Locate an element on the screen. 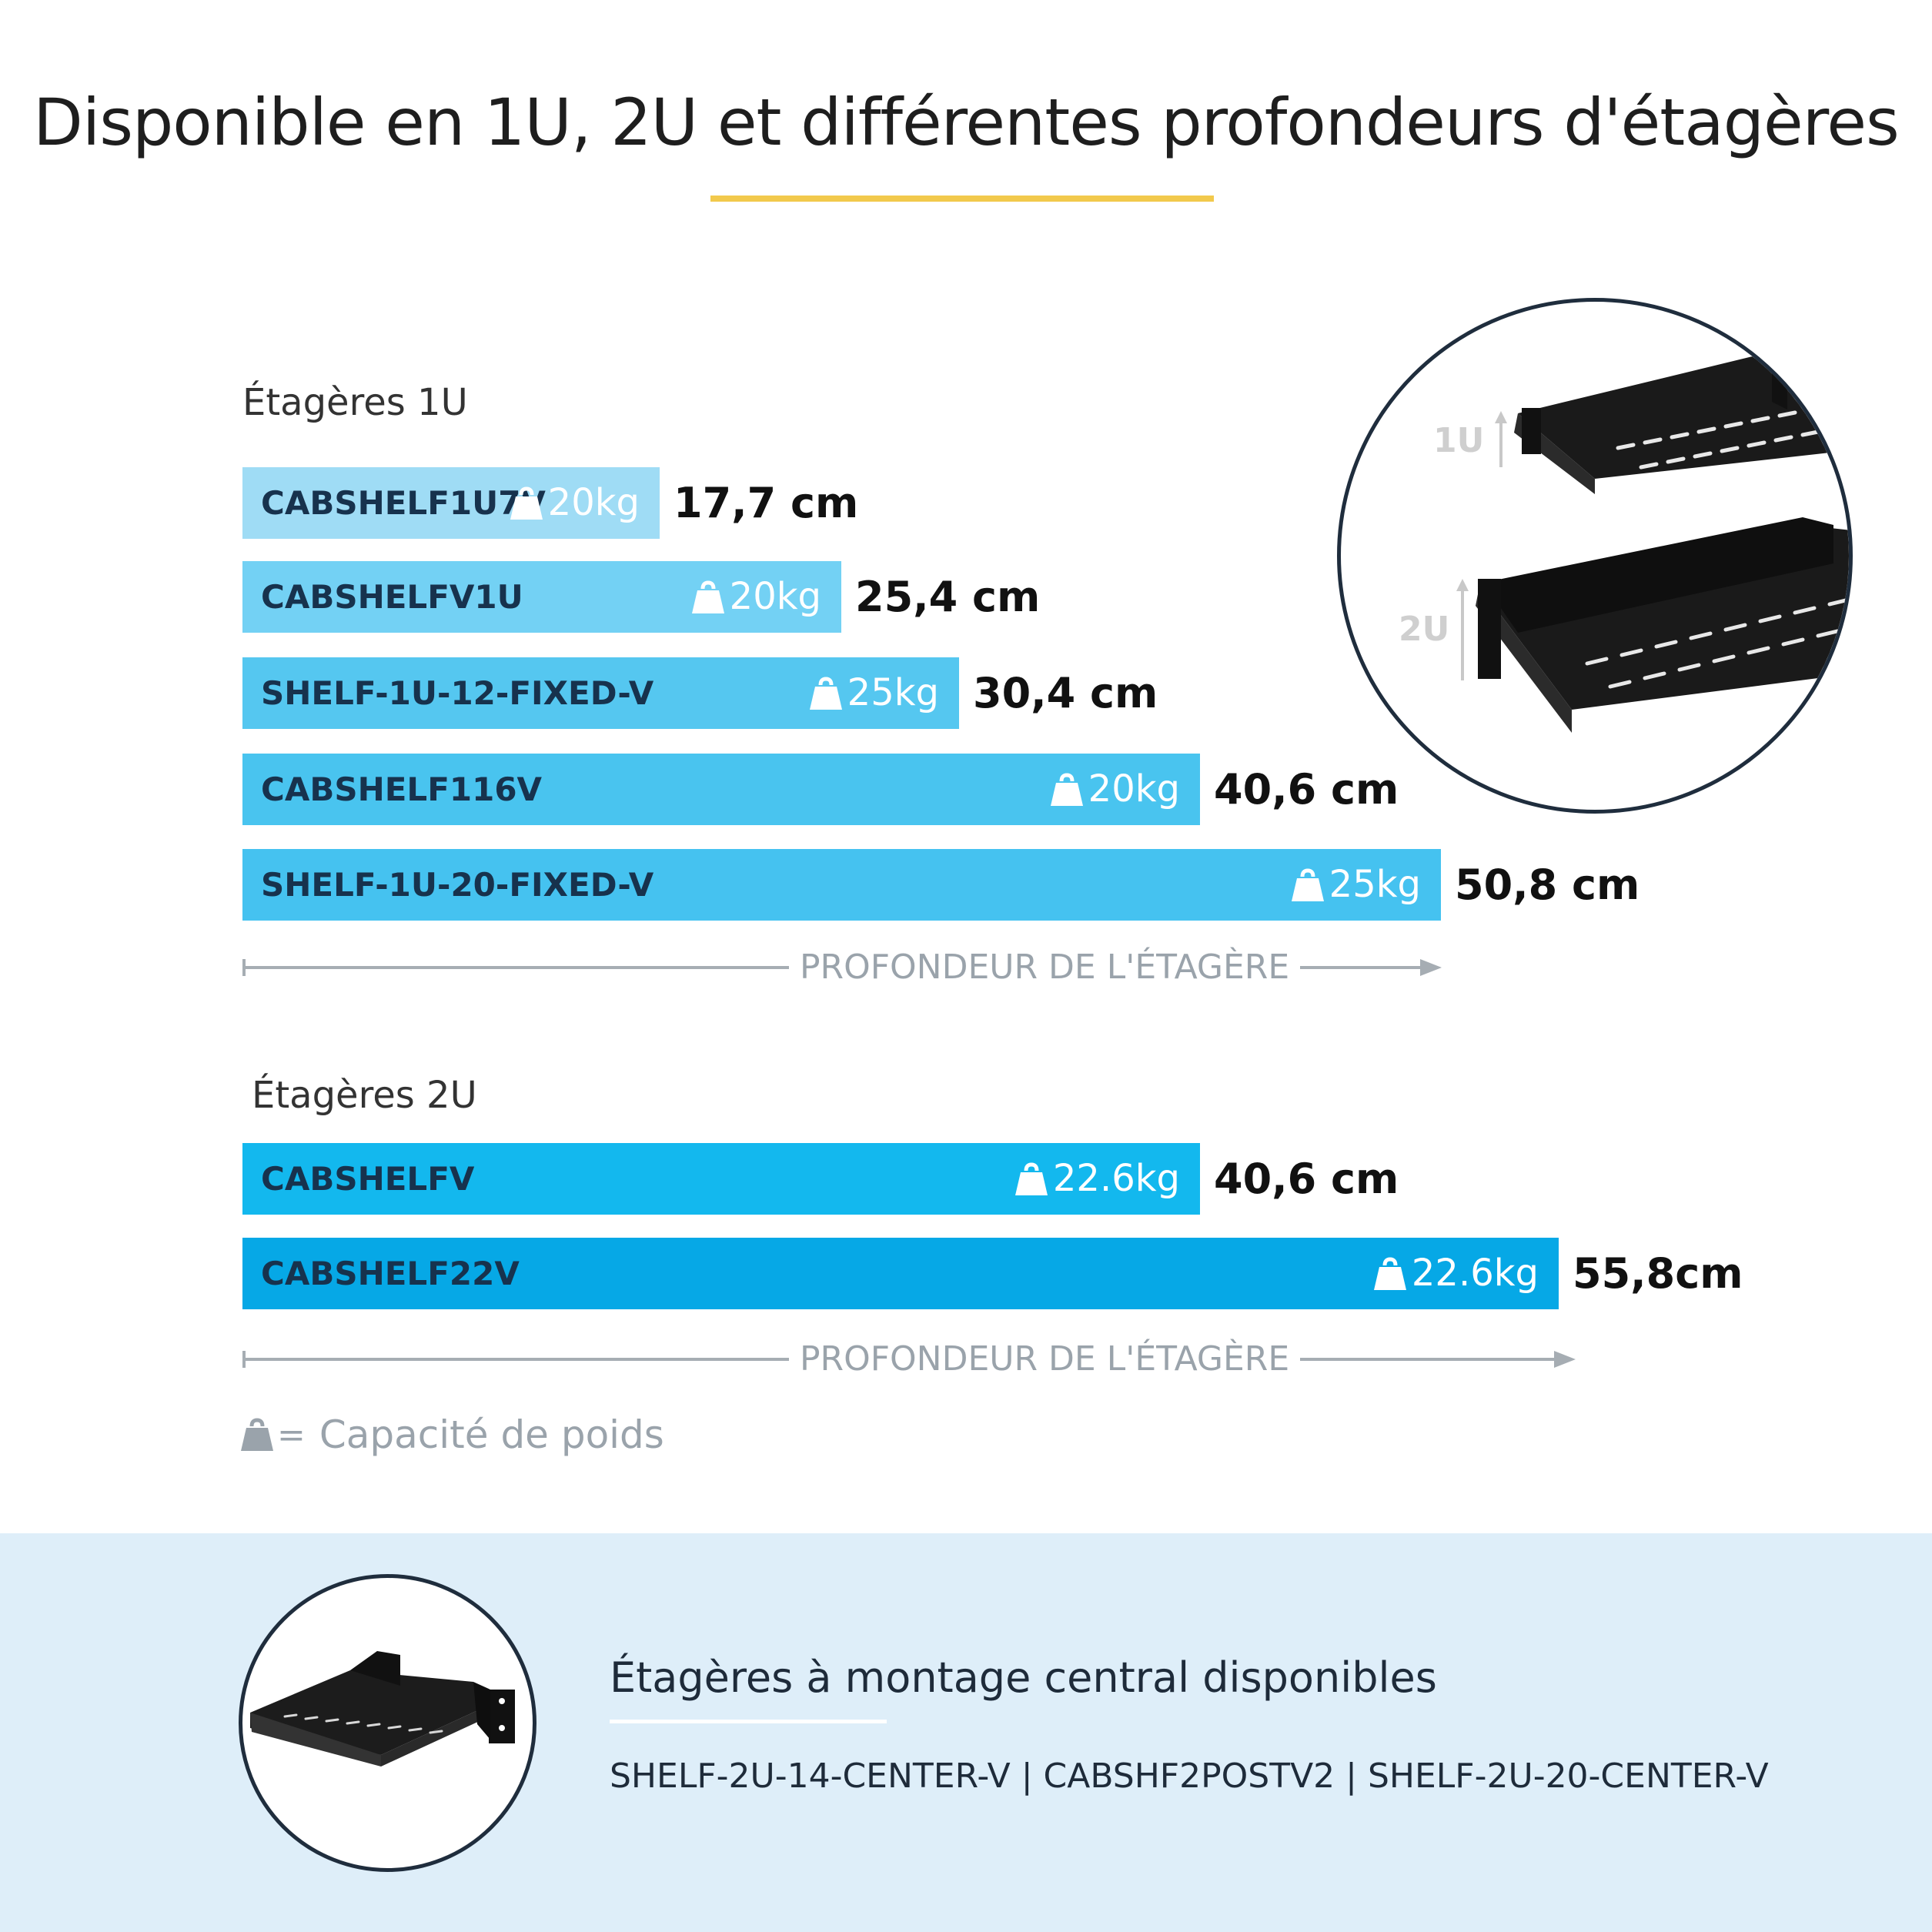 The image size is (1932, 1932). center-shelf-illustration is located at coordinates (382, 1709).